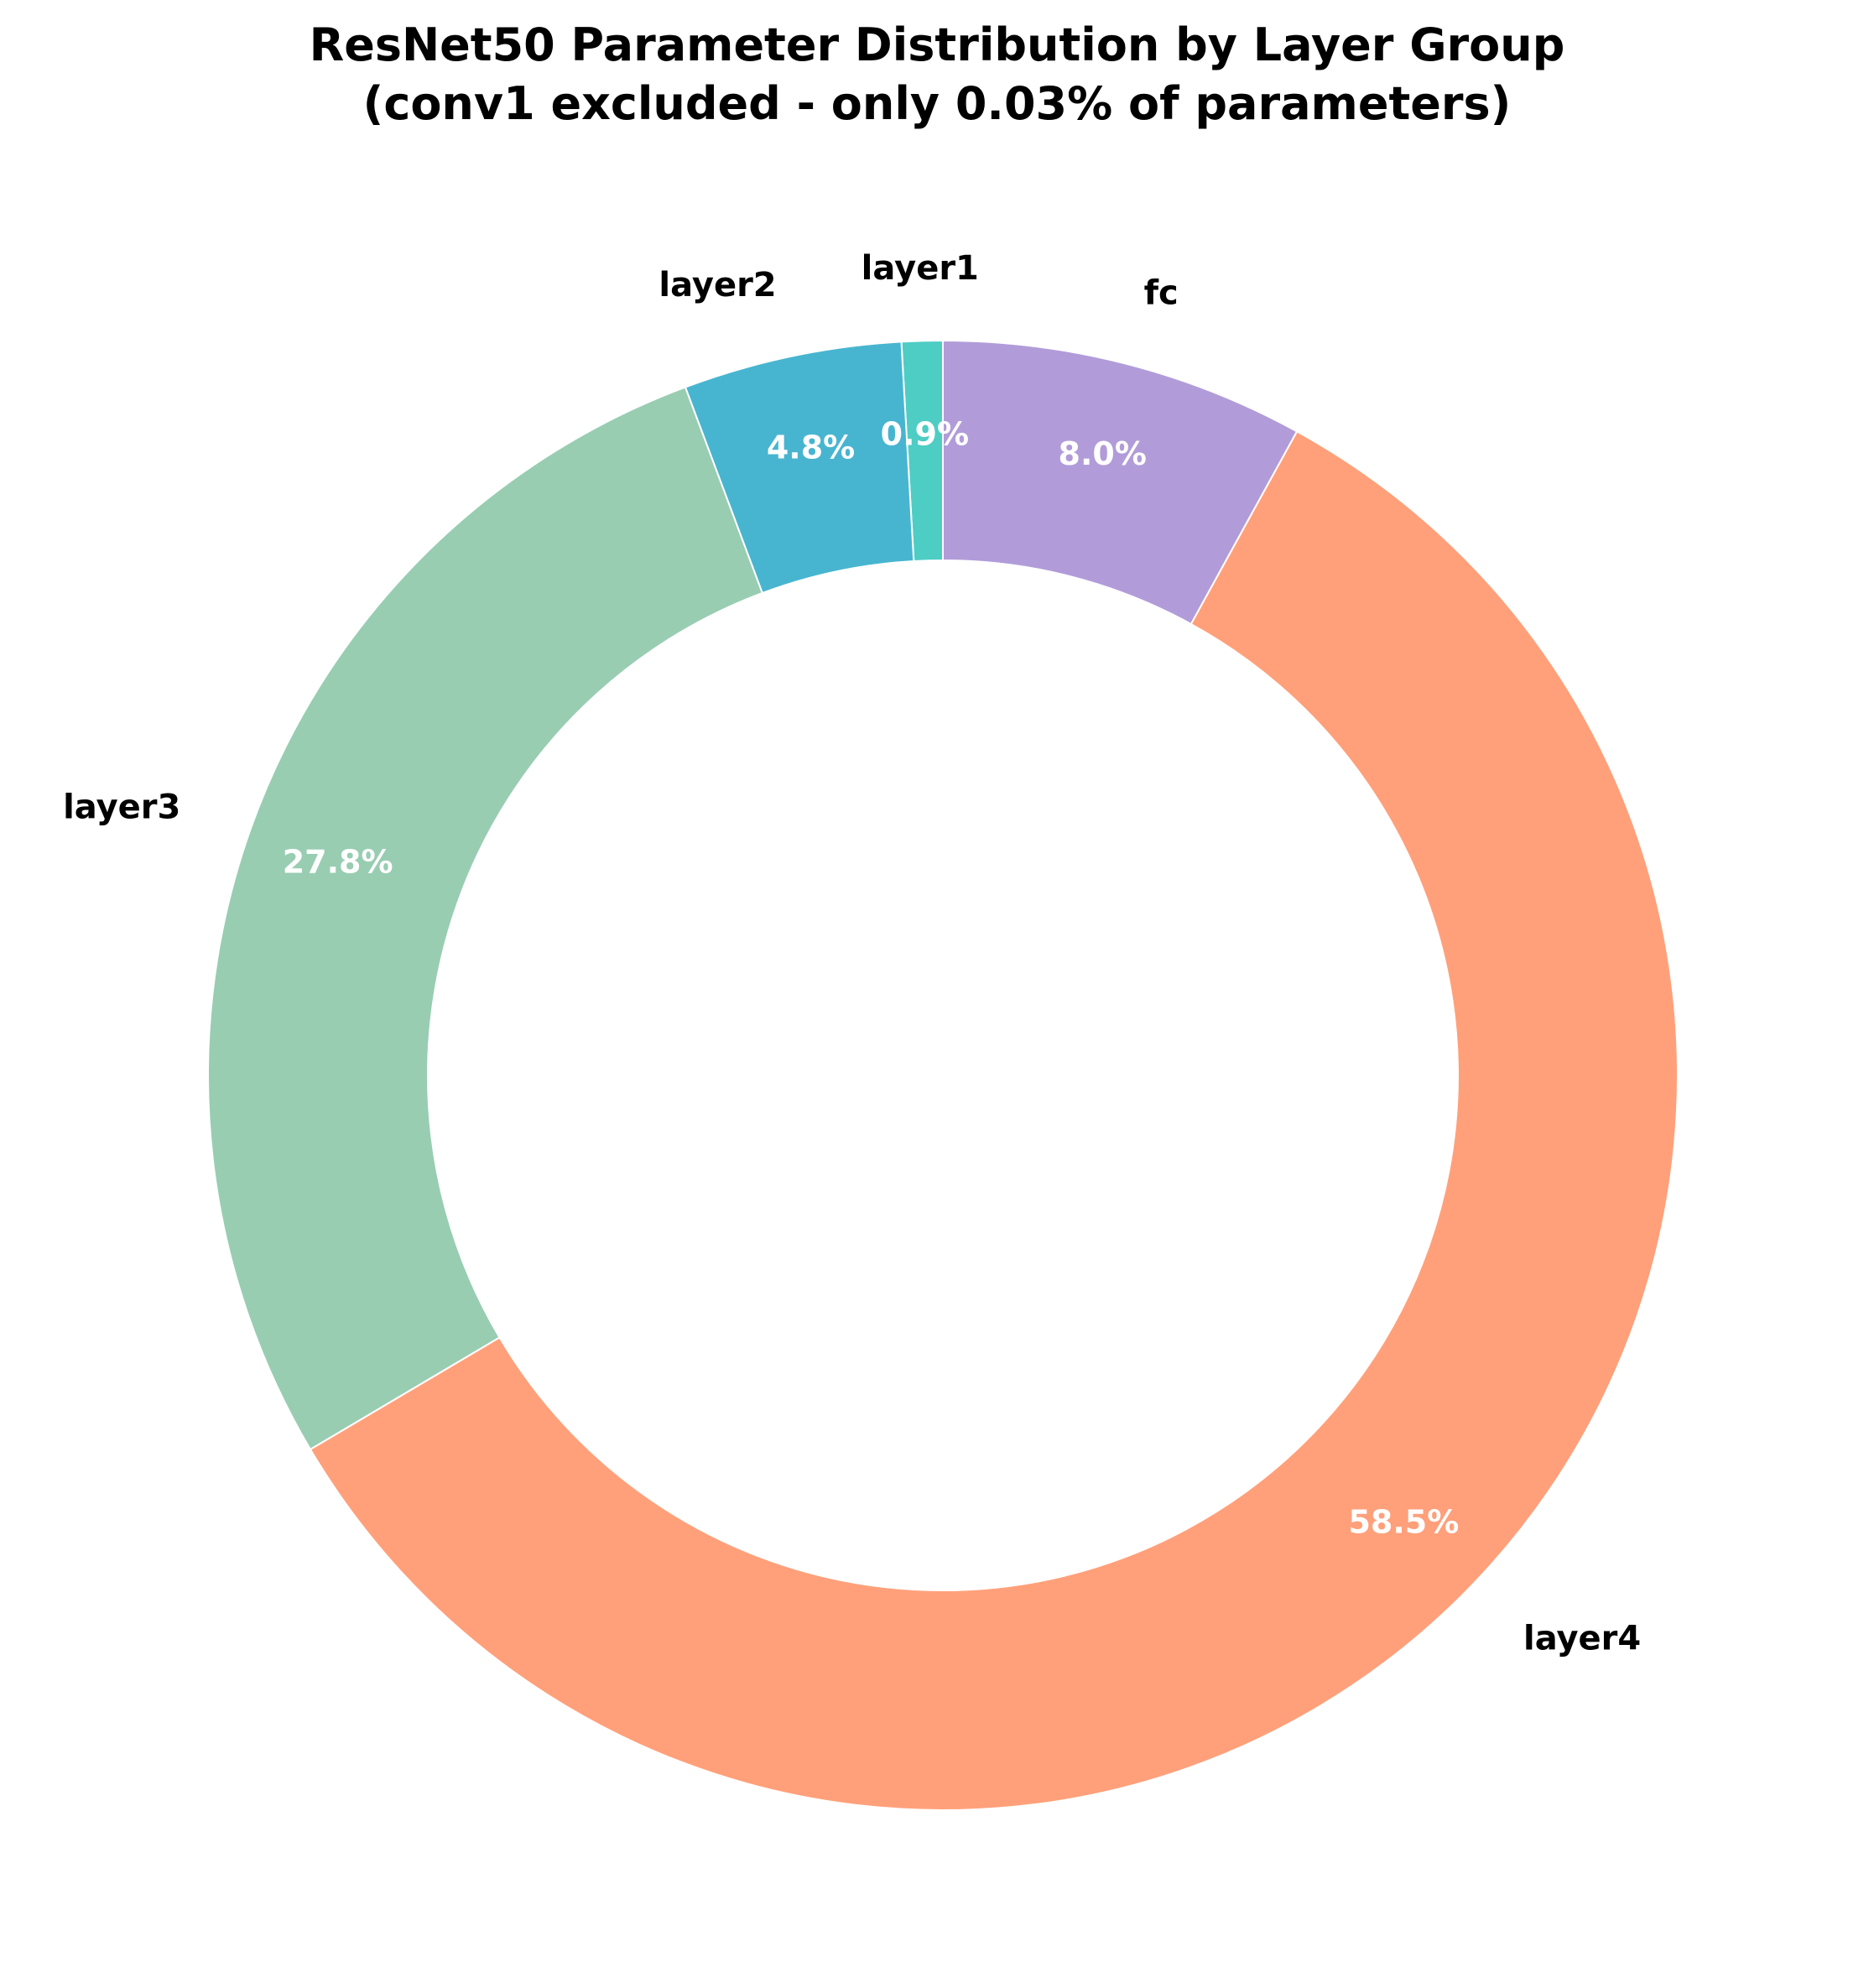  I want to click on label-layer2: layer2, so click(717, 285).